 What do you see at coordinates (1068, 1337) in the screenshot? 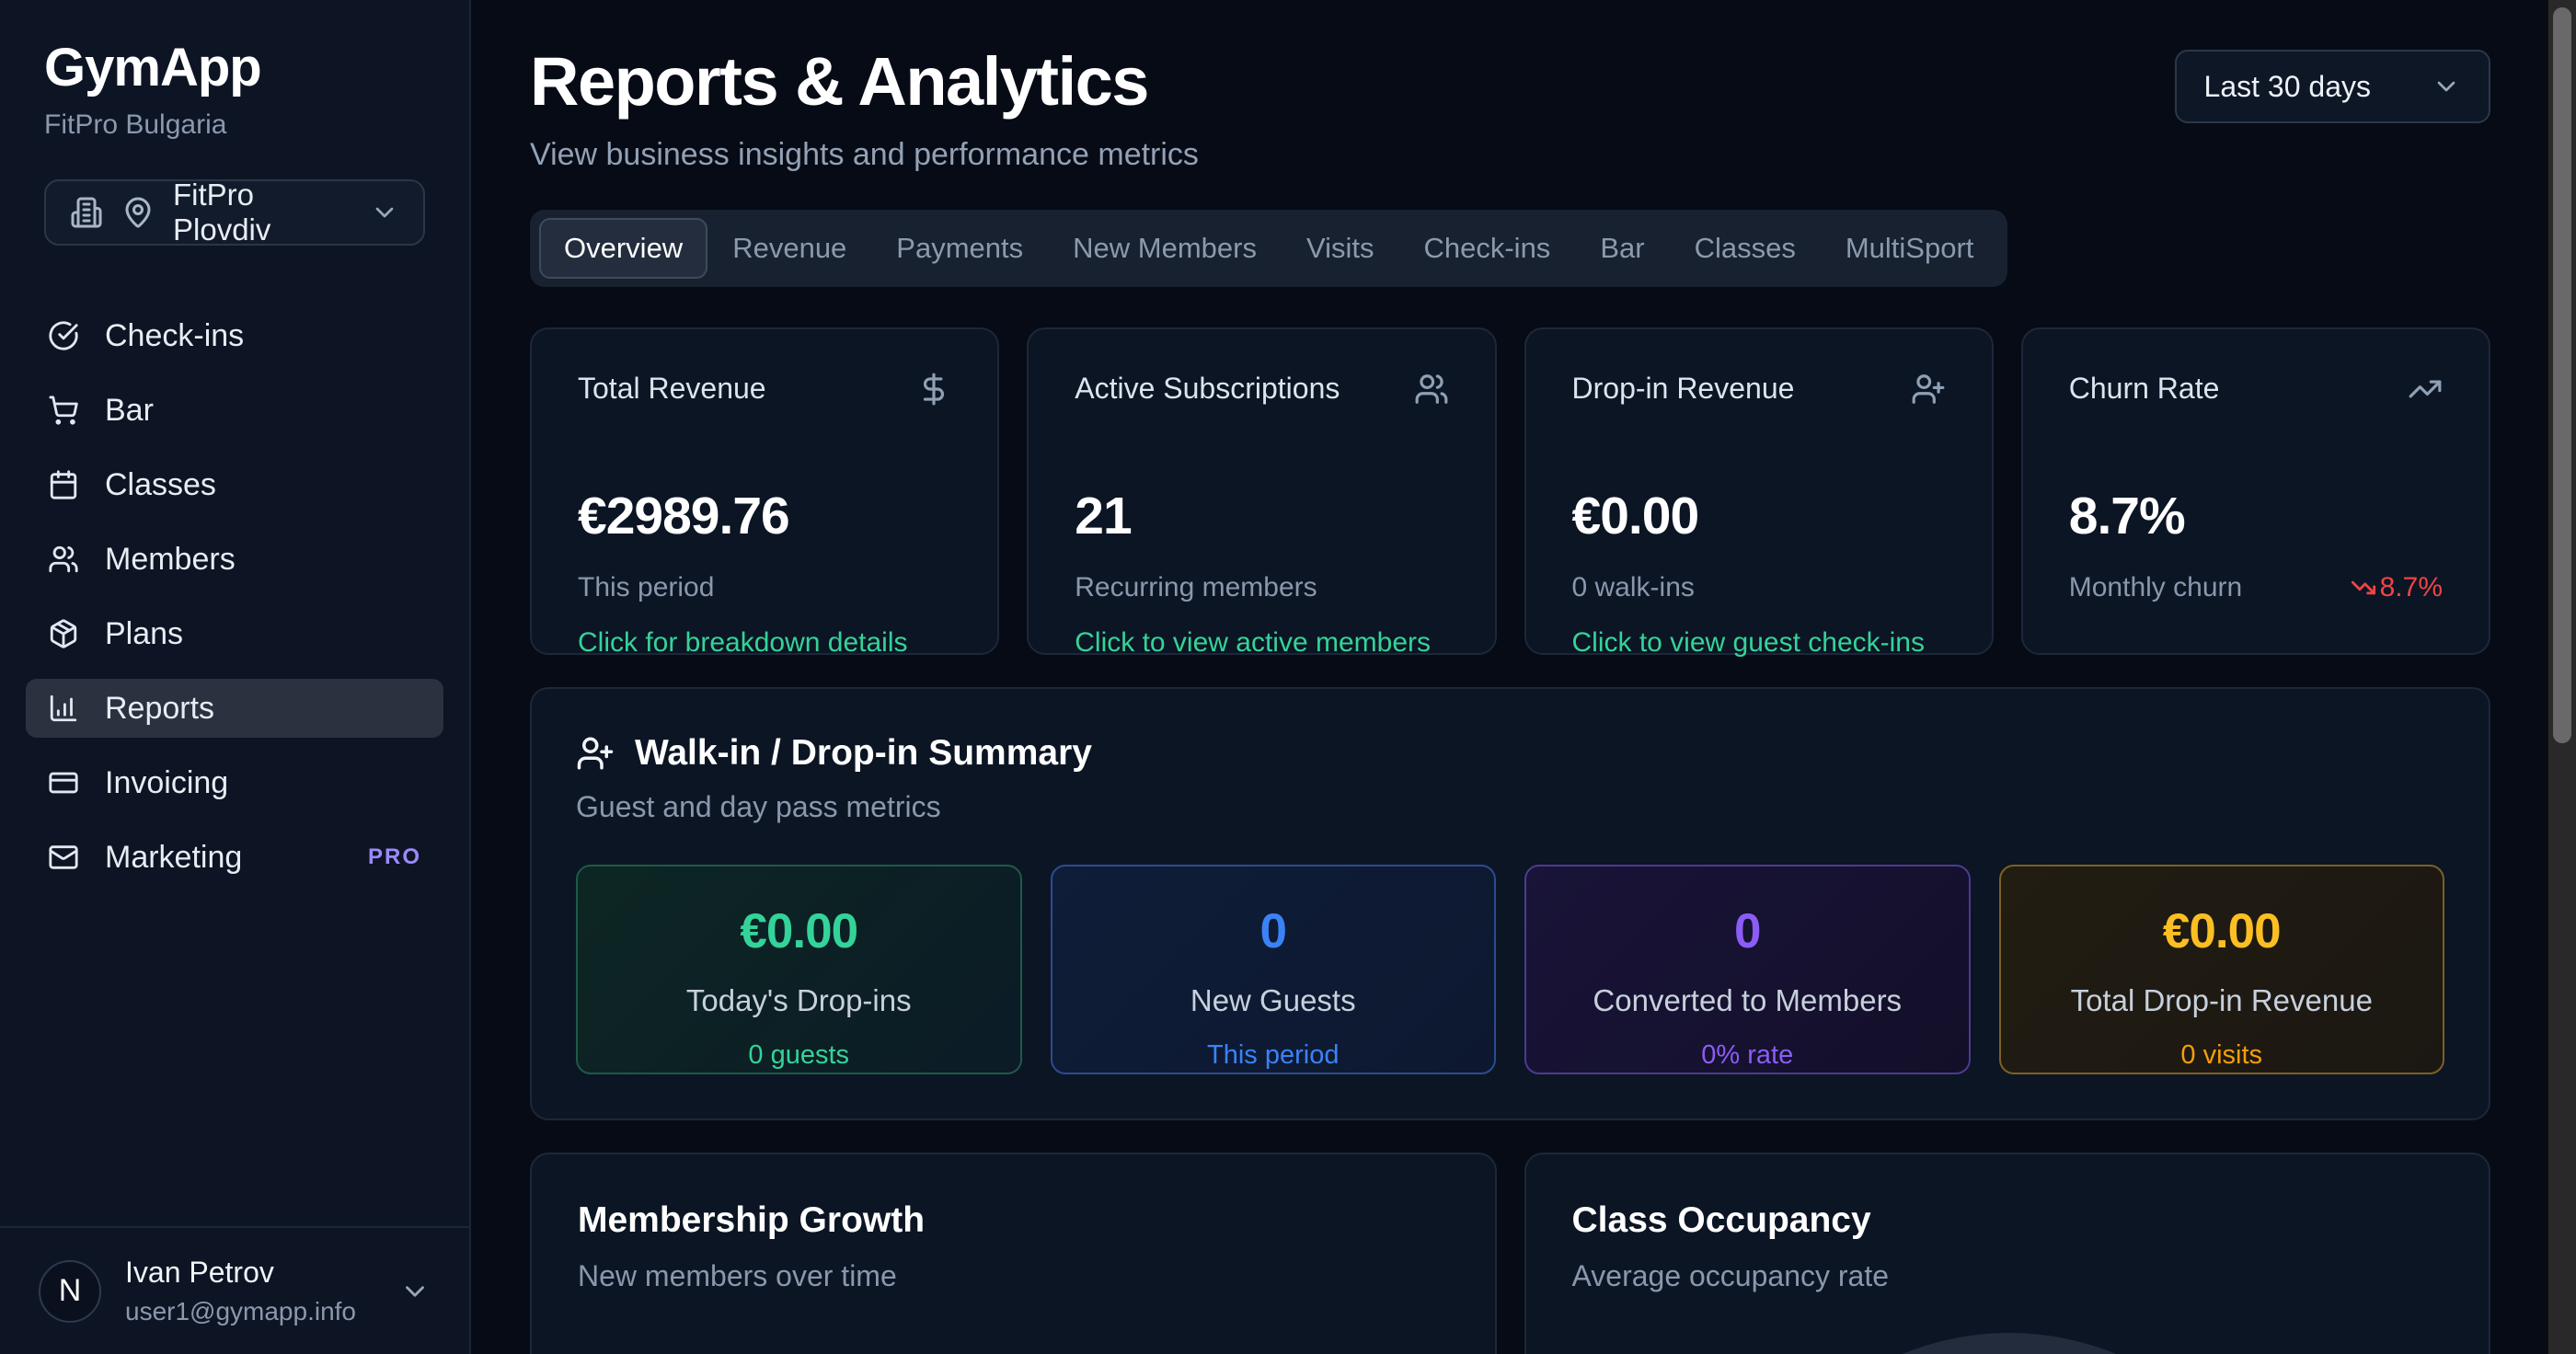
I see `area-series` at bounding box center [1068, 1337].